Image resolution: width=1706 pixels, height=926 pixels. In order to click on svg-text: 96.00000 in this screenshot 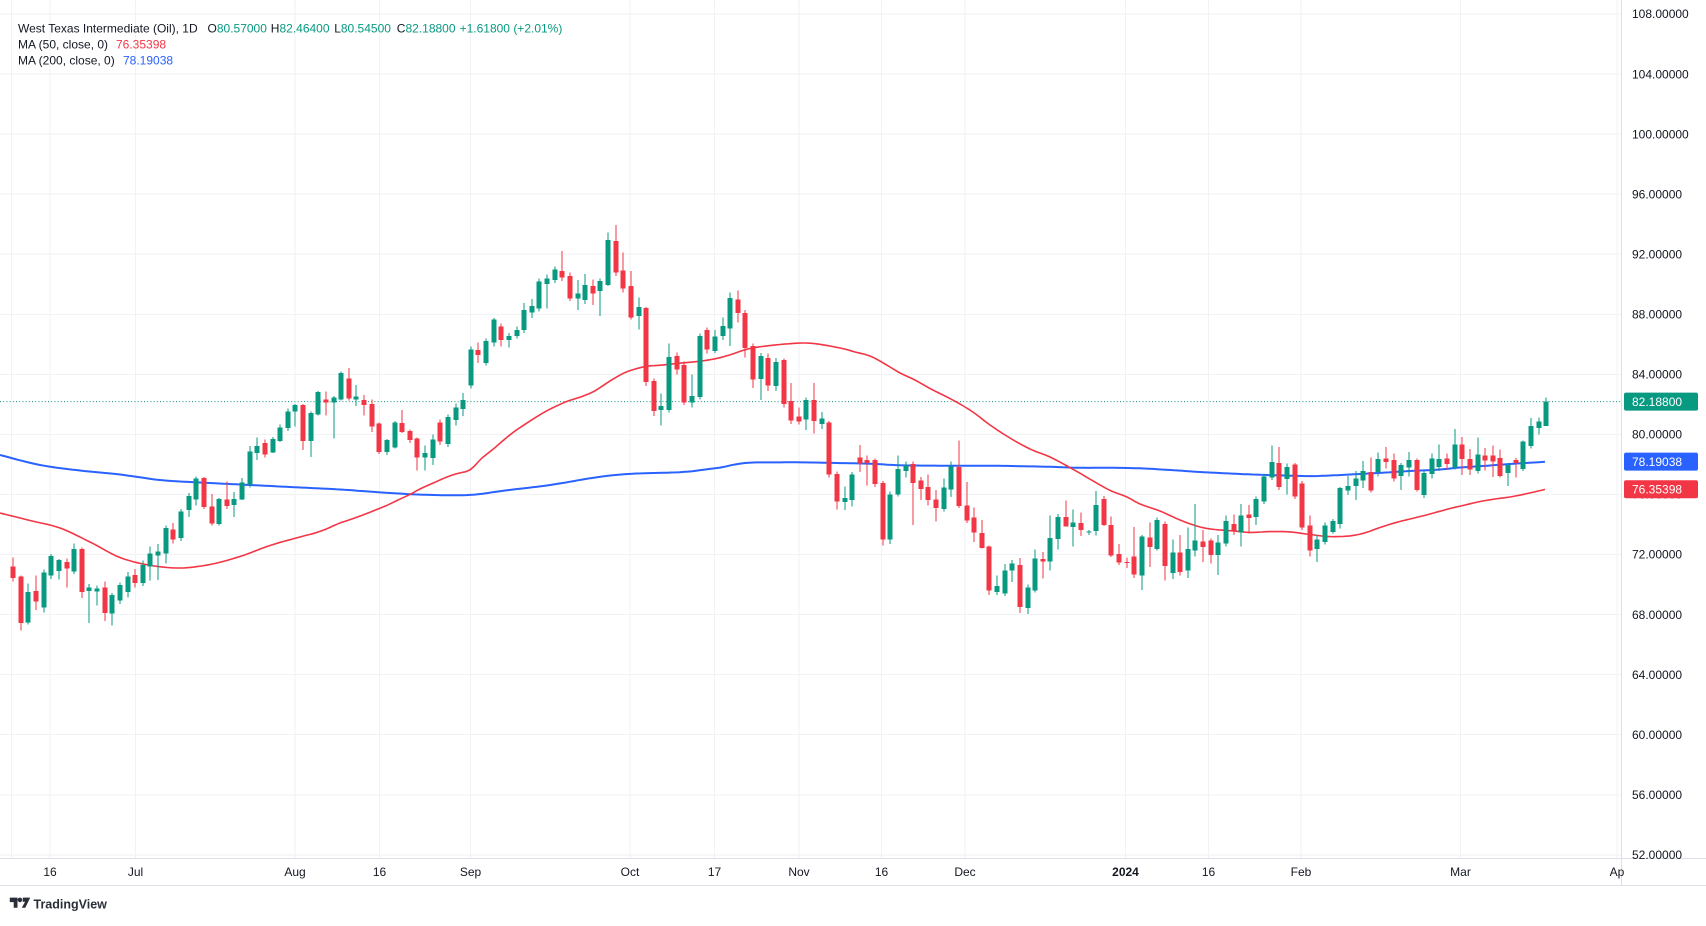, I will do `click(1657, 194)`.